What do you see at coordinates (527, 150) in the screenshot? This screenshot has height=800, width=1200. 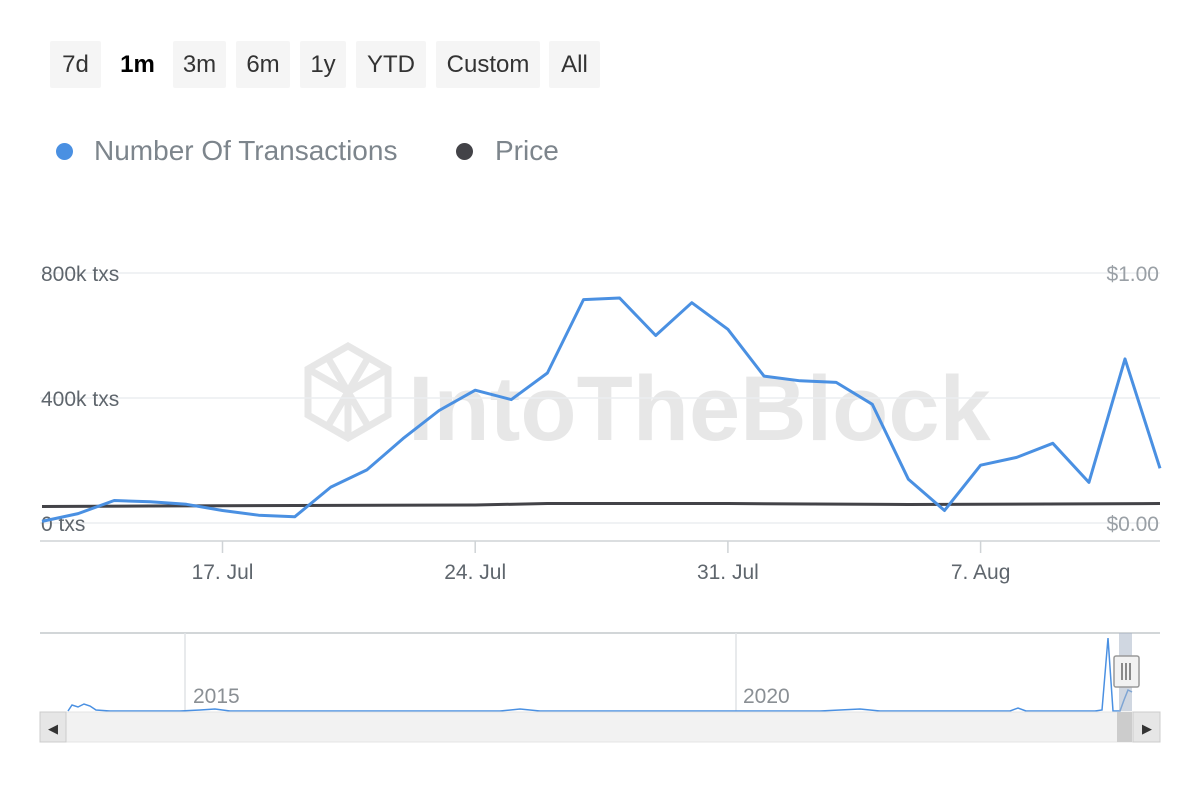 I see `legend-label-price: Price` at bounding box center [527, 150].